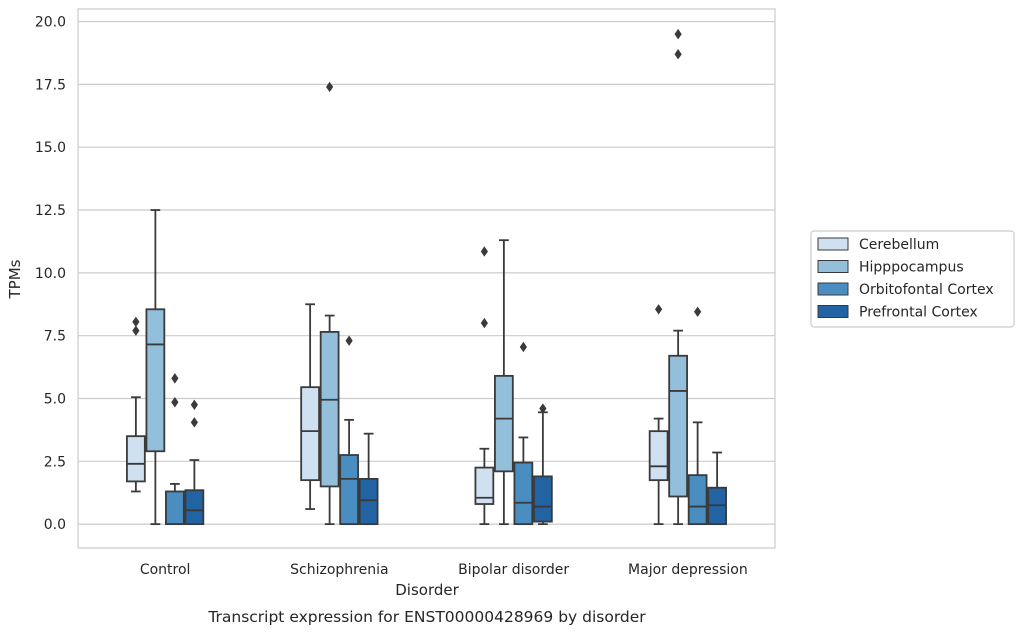 Image resolution: width=1023 pixels, height=634 pixels. I want to click on legend-label: Cerebellum, so click(899, 245).